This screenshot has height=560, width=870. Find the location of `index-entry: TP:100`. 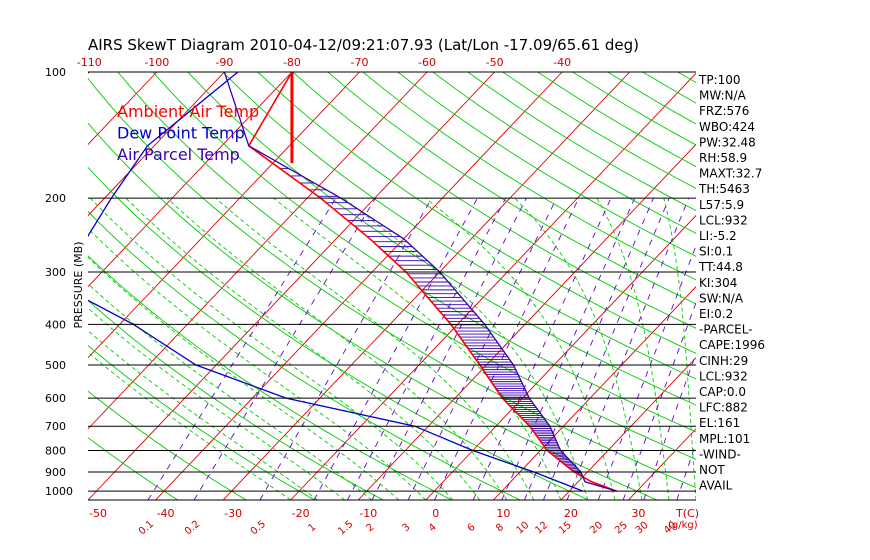

index-entry: TP:100 is located at coordinates (719, 80).